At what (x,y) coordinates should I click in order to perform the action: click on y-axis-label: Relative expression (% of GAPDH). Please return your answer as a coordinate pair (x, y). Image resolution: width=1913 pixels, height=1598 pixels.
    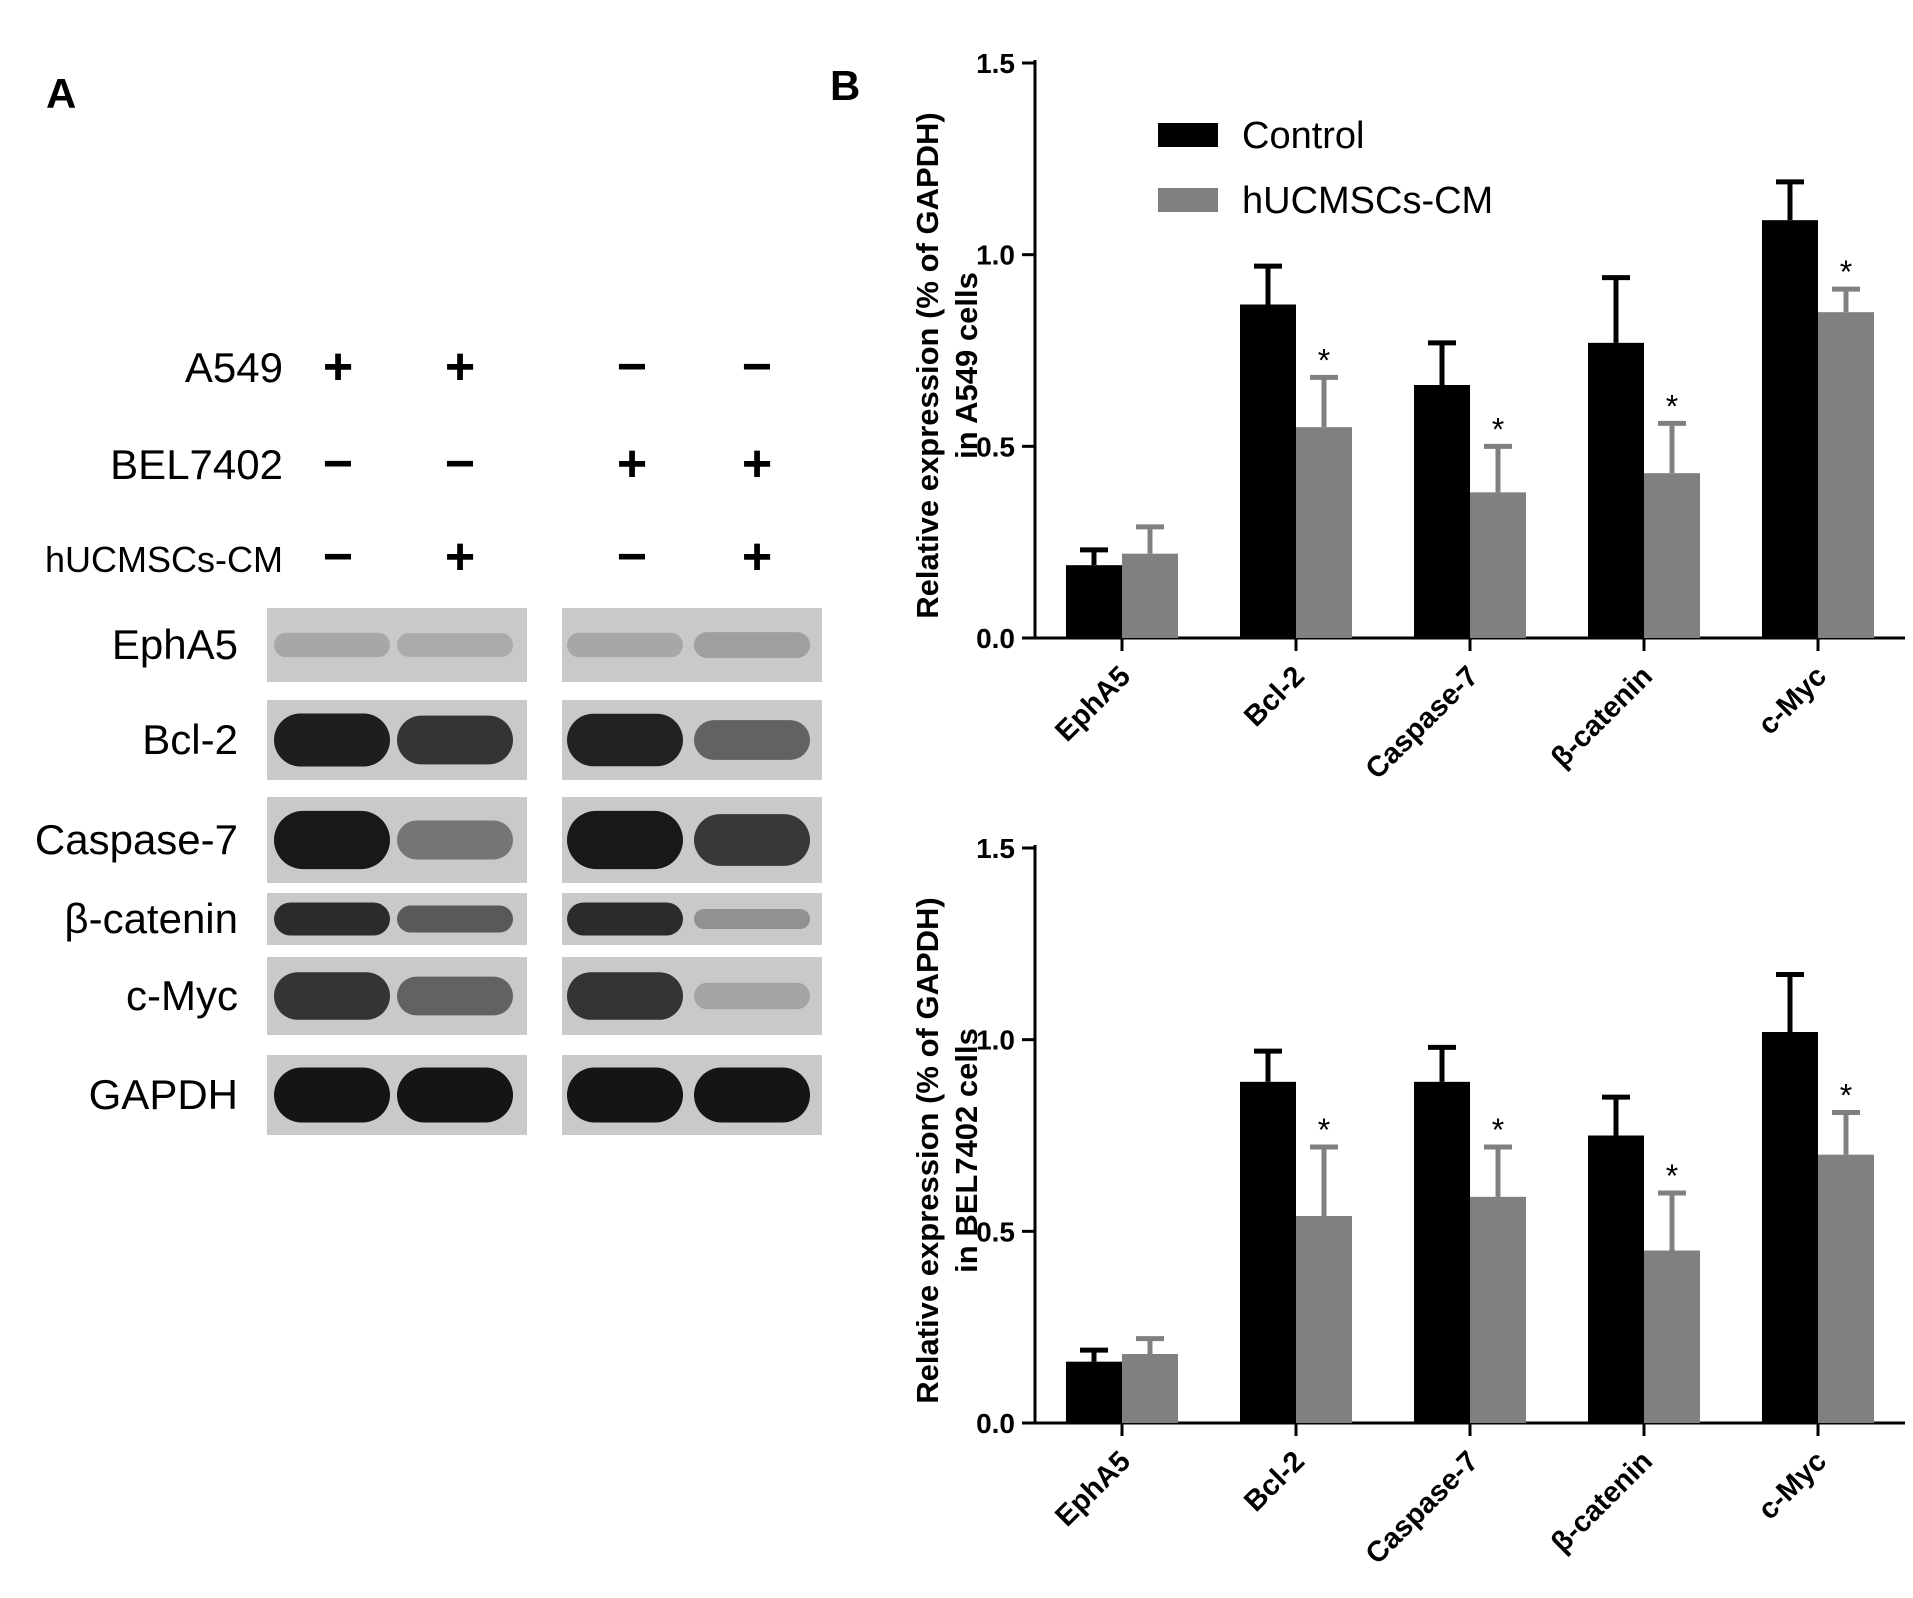
    Looking at the image, I should click on (927, 365).